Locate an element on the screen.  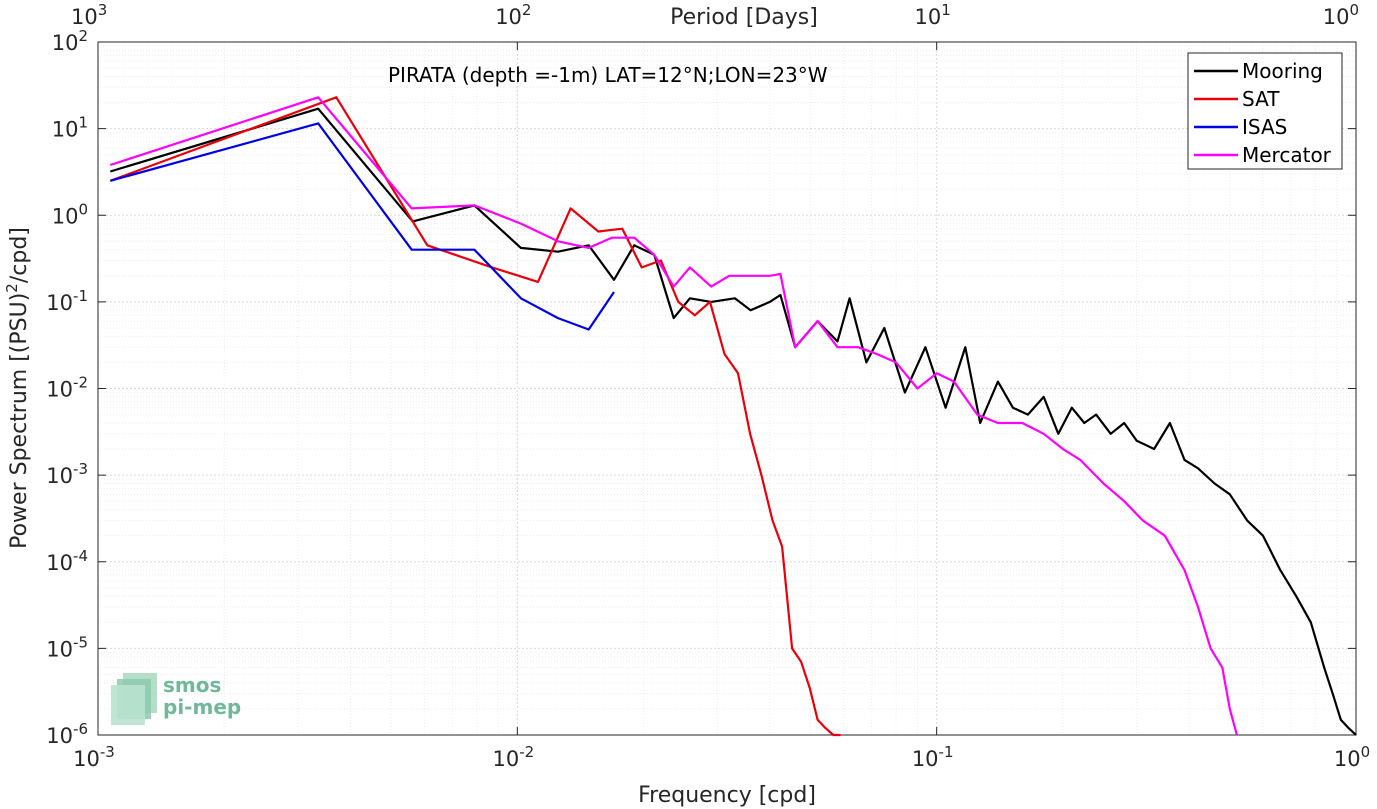
y-axis-title-main: Power Spectrum [(PSU) is located at coordinates (19, 421).